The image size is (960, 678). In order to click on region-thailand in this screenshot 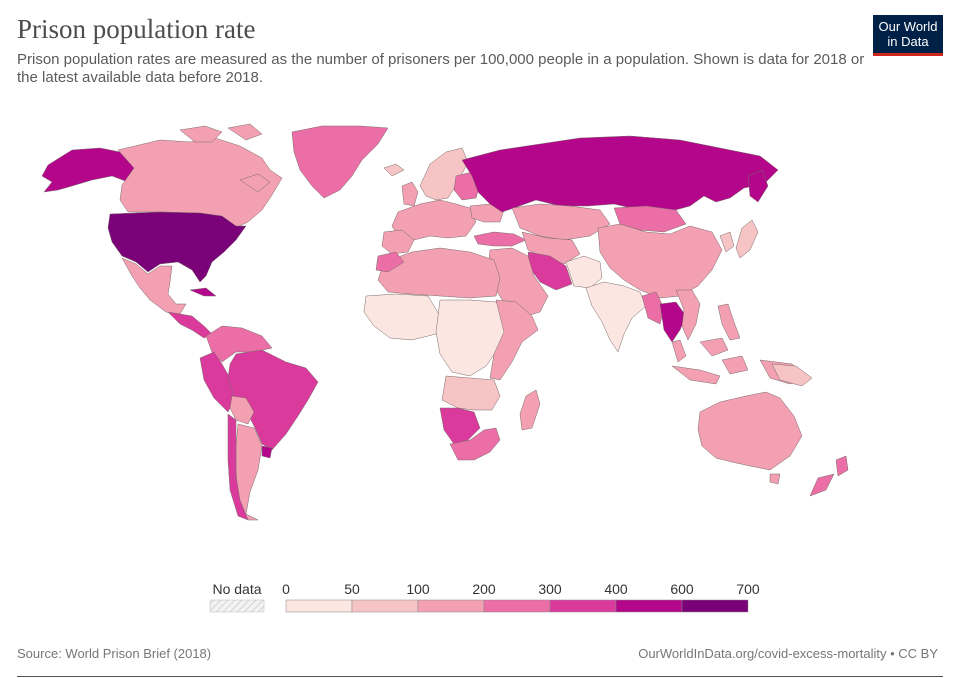, I will do `click(673, 322)`.